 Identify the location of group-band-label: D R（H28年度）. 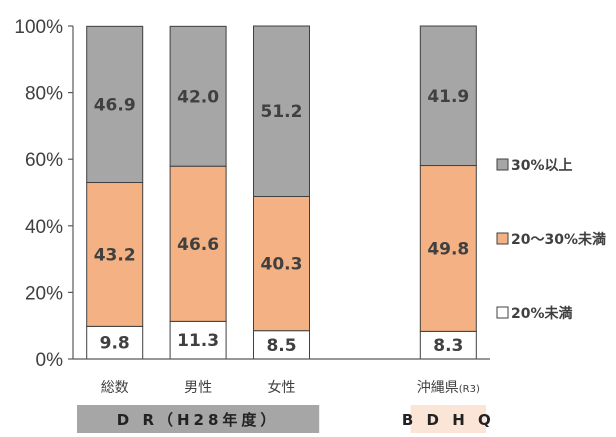
(198, 420).